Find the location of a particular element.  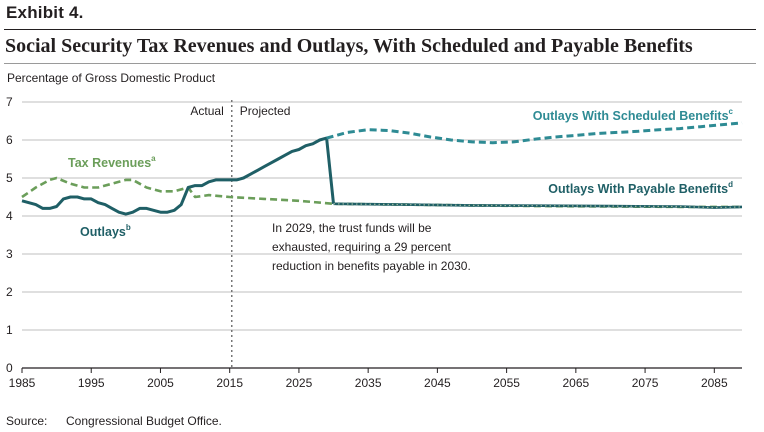

y-tick-label-7: 7 is located at coordinates (9, 102).